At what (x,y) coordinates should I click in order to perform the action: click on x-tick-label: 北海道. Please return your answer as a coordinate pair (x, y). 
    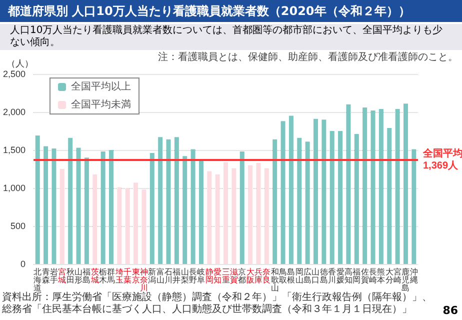
    Looking at the image, I should click on (38, 280).